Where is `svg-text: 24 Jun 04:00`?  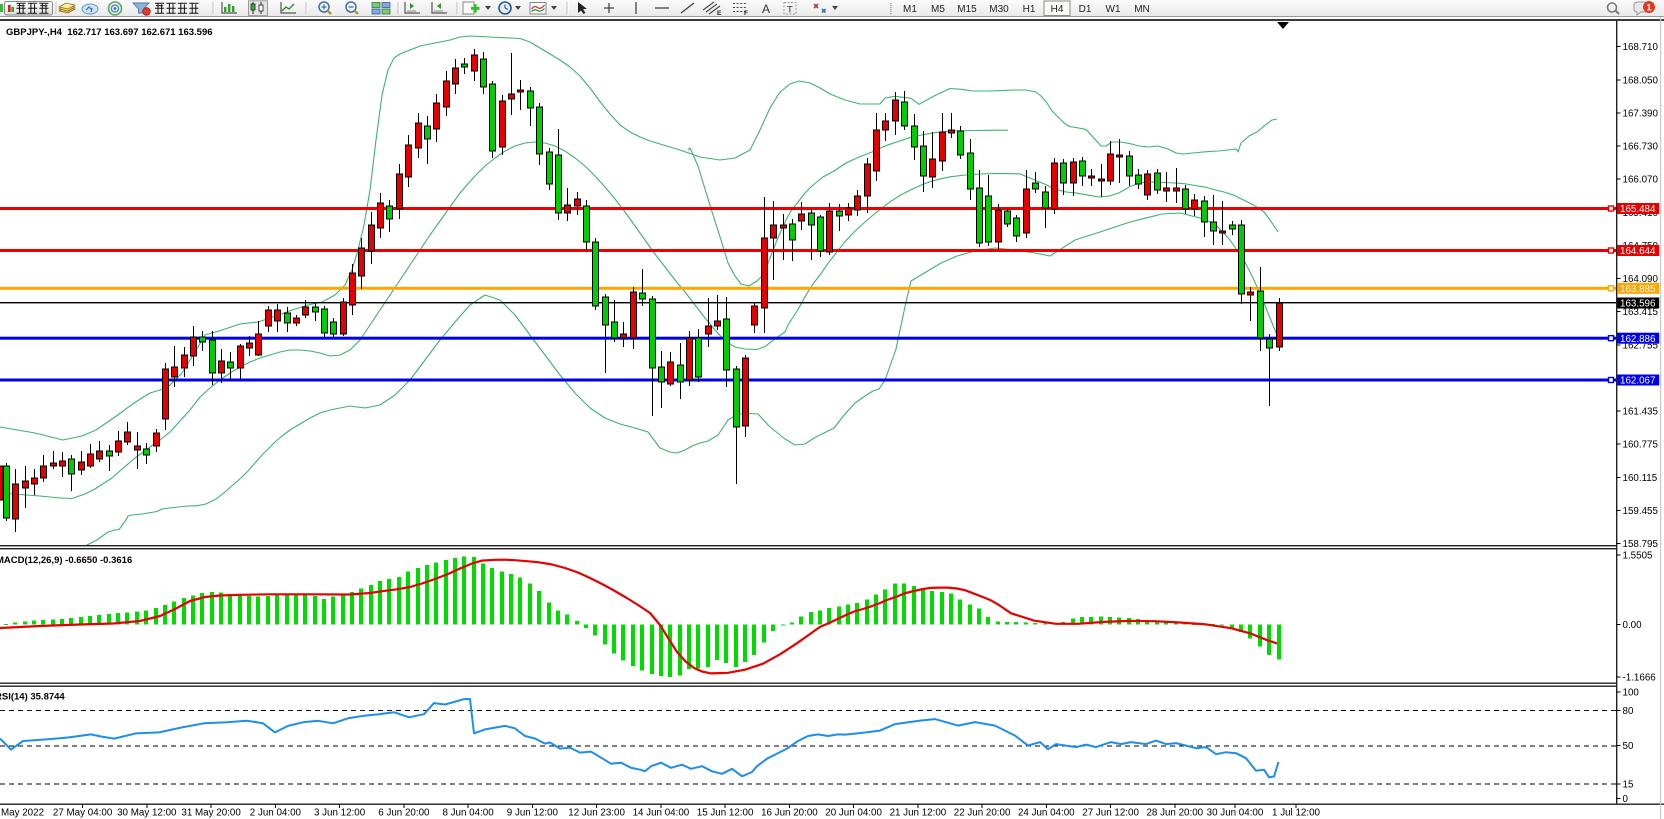 svg-text: 24 Jun 04:00 is located at coordinates (1046, 813).